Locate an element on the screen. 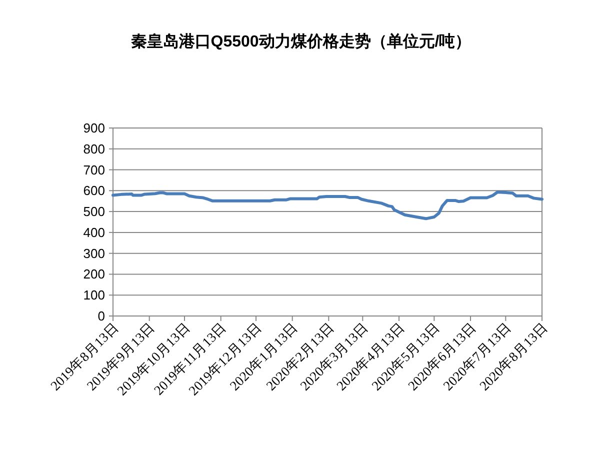 The height and width of the screenshot is (459, 595). y-tick-label: 100 is located at coordinates (94, 295).